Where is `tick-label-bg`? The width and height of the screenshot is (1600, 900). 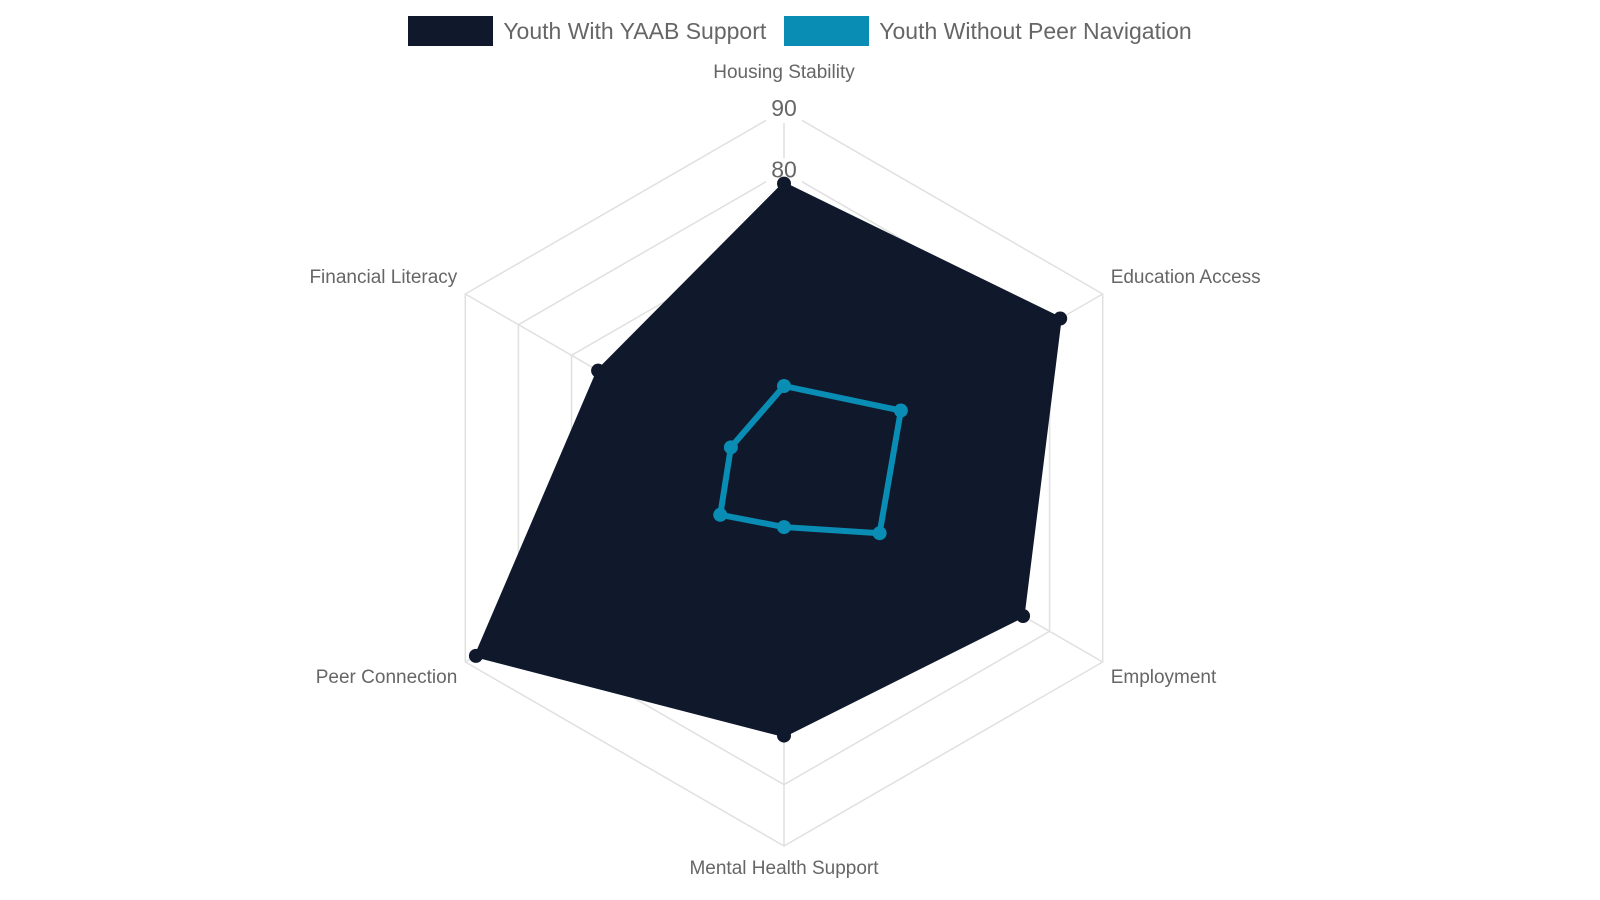
tick-label-bg is located at coordinates (784, 110).